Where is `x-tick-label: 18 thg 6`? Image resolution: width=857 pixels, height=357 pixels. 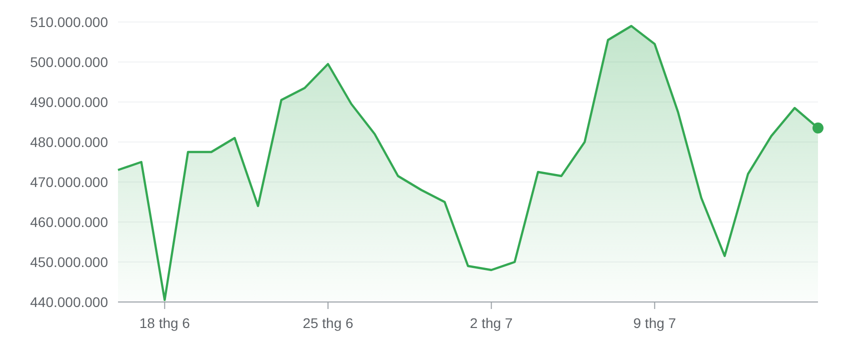
x-tick-label: 18 thg 6 is located at coordinates (164, 323).